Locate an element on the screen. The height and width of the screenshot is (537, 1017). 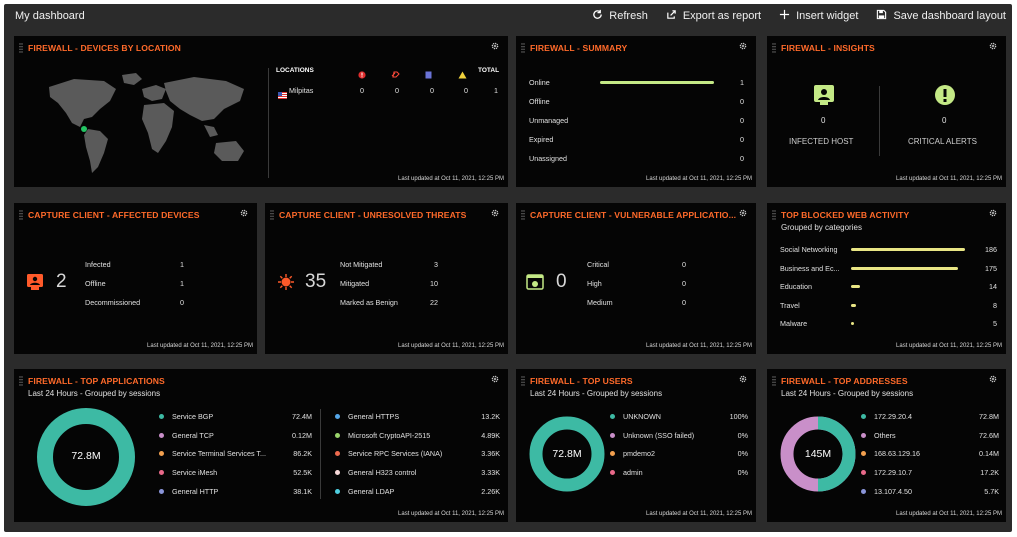
affected_devices-label: Decommissioned is located at coordinates (113, 302).